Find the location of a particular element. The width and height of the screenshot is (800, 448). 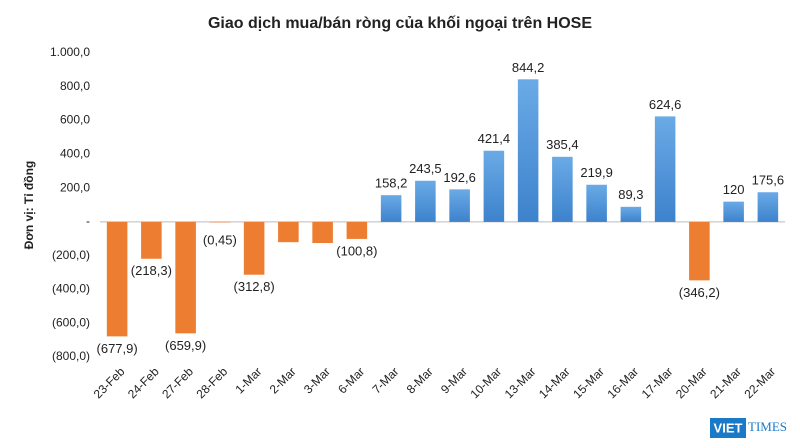

x-tick-label: 24-Feb is located at coordinates (143, 382).